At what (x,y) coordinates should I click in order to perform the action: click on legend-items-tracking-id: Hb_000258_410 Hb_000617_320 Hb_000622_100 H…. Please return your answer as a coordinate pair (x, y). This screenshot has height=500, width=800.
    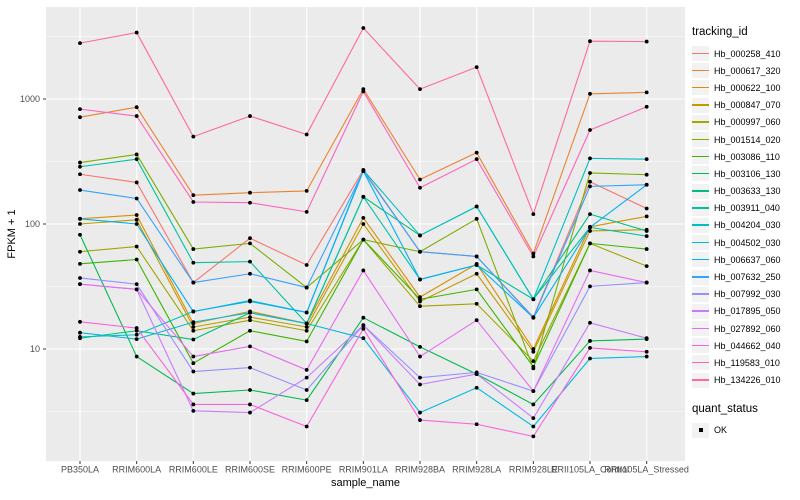
    Looking at the image, I should click on (745, 217).